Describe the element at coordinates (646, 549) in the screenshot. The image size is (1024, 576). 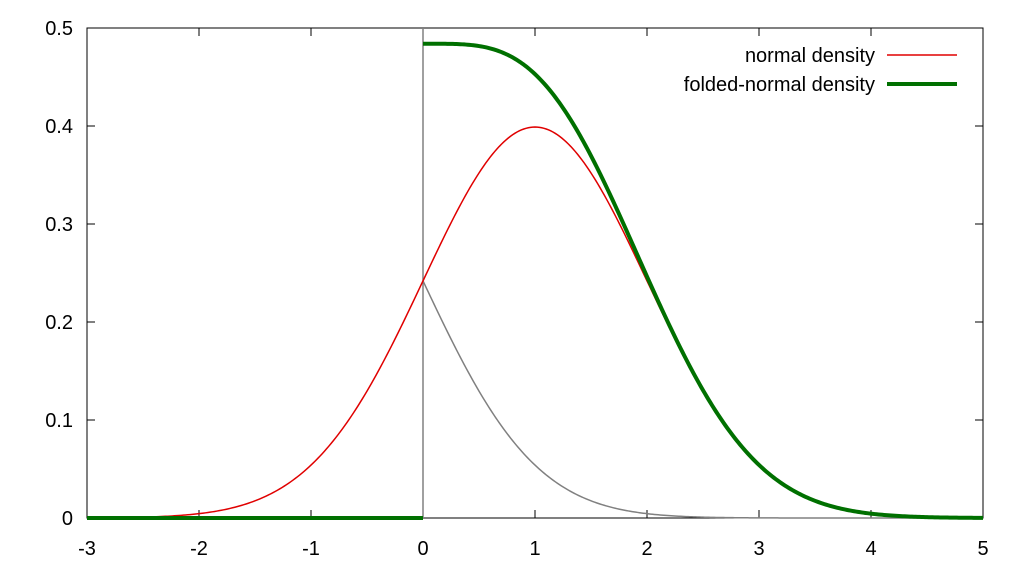
I see `x-tick-label: 2` at that location.